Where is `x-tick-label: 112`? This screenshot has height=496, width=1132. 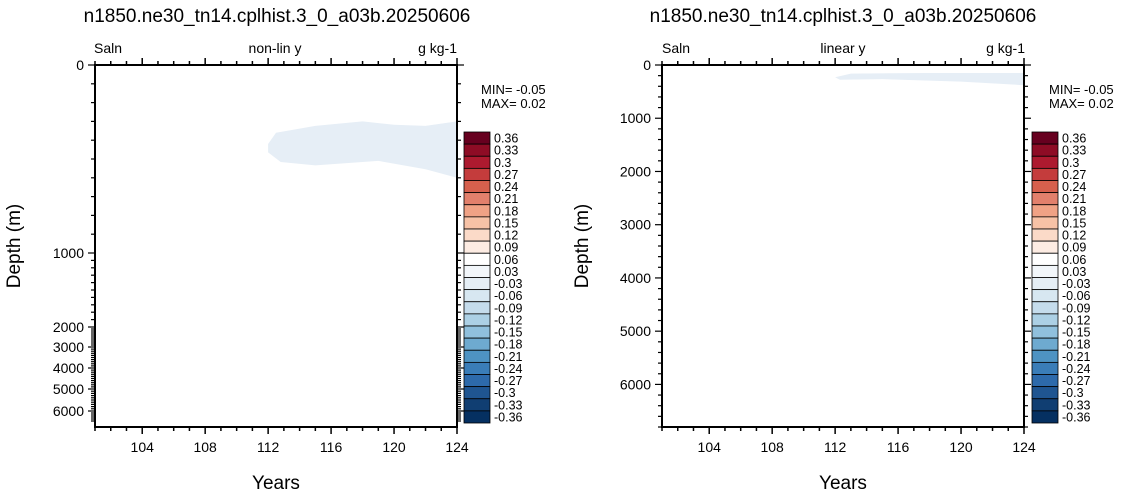
x-tick-label: 112 is located at coordinates (268, 447).